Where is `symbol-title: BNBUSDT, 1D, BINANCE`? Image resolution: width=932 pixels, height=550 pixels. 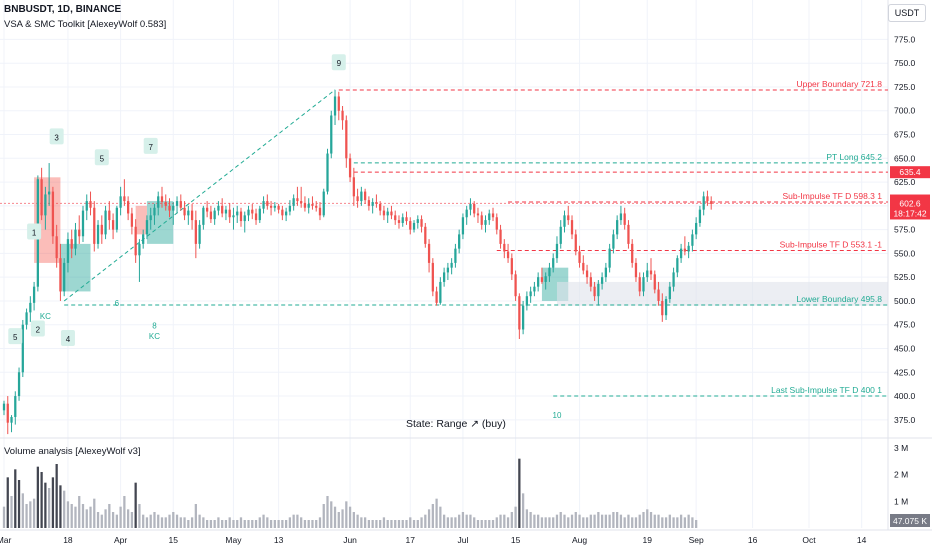
symbol-title: BNBUSDT, 1D, BINANCE is located at coordinates (63, 9).